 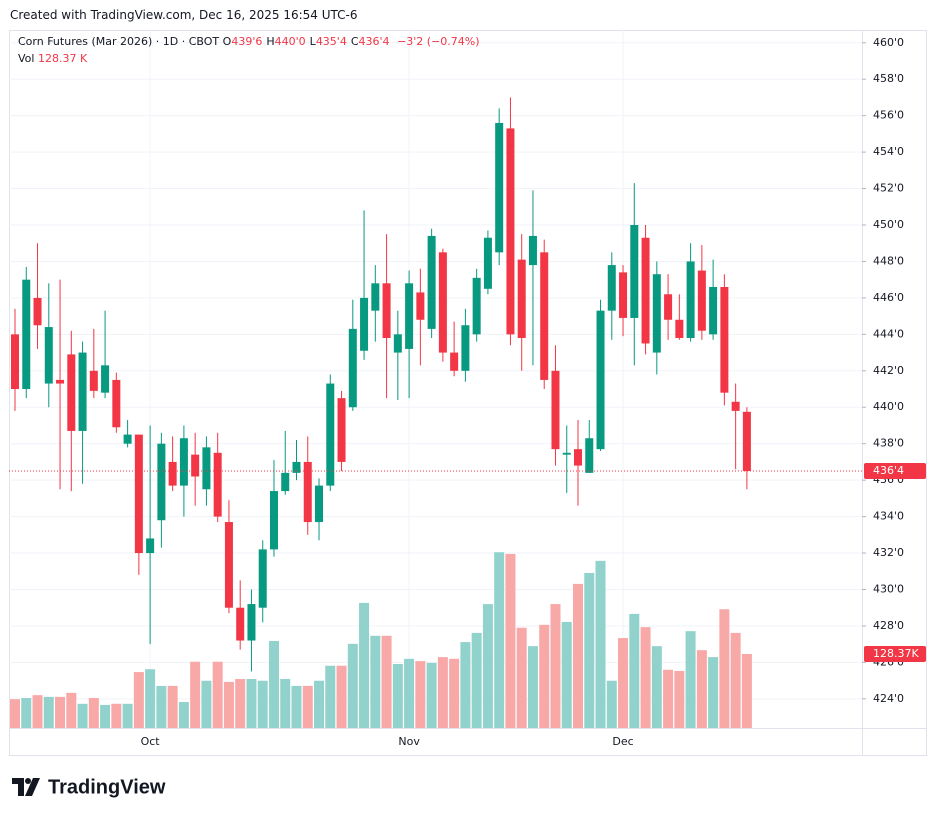 What do you see at coordinates (888, 625) in the screenshot?
I see `y-tick-label: 428'0` at bounding box center [888, 625].